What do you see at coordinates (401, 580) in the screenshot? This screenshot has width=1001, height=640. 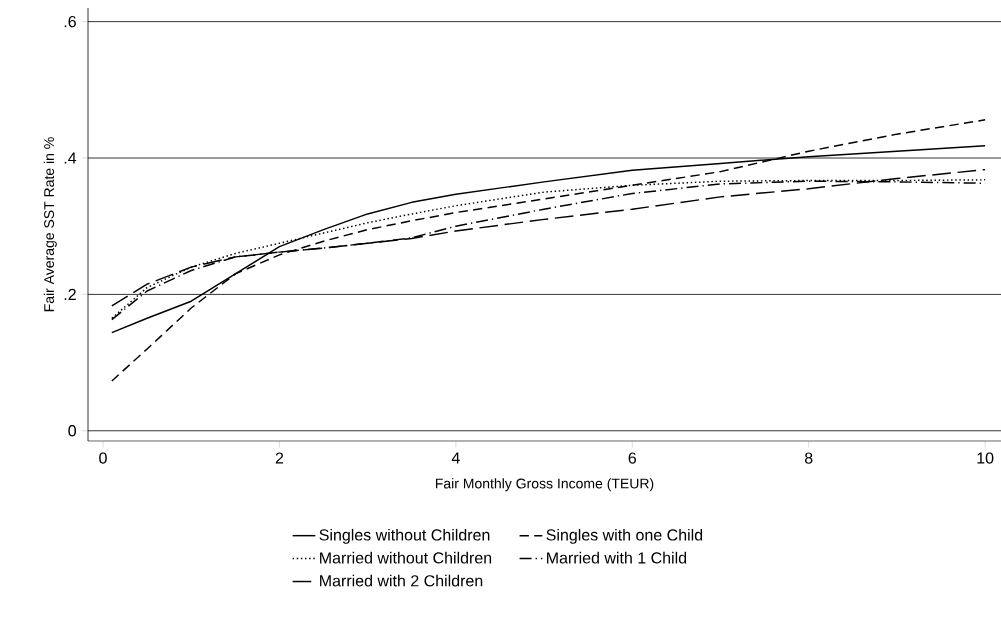 I see `legend-label: Married with 2 Children` at bounding box center [401, 580].